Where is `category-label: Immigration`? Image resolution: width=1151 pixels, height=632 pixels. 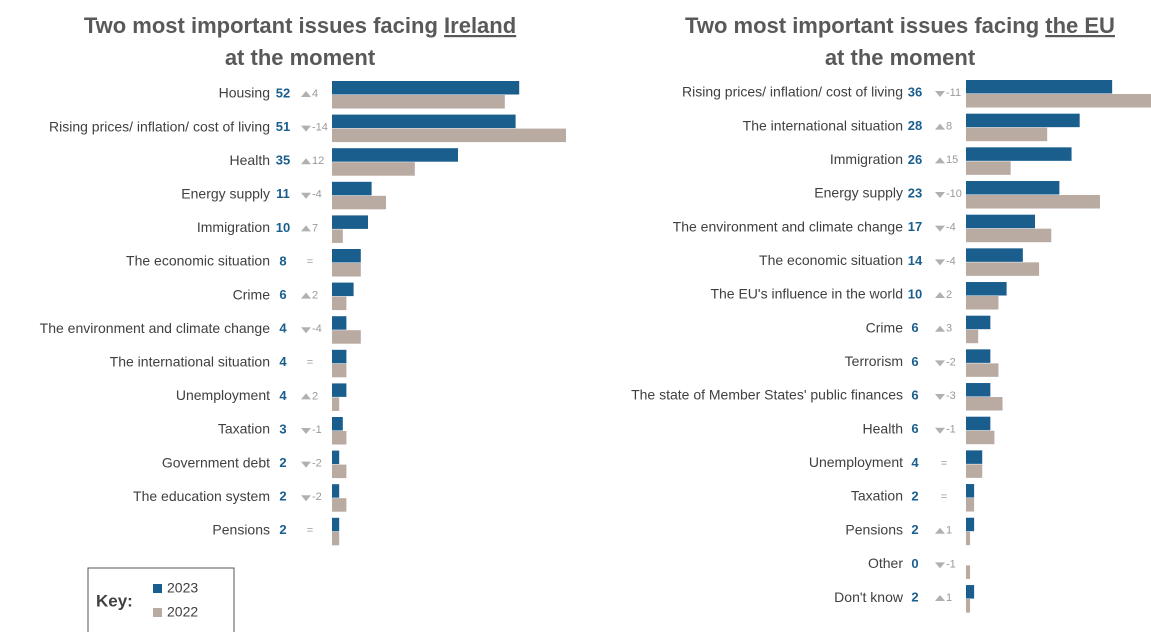
category-label: Immigration is located at coordinates (233, 227).